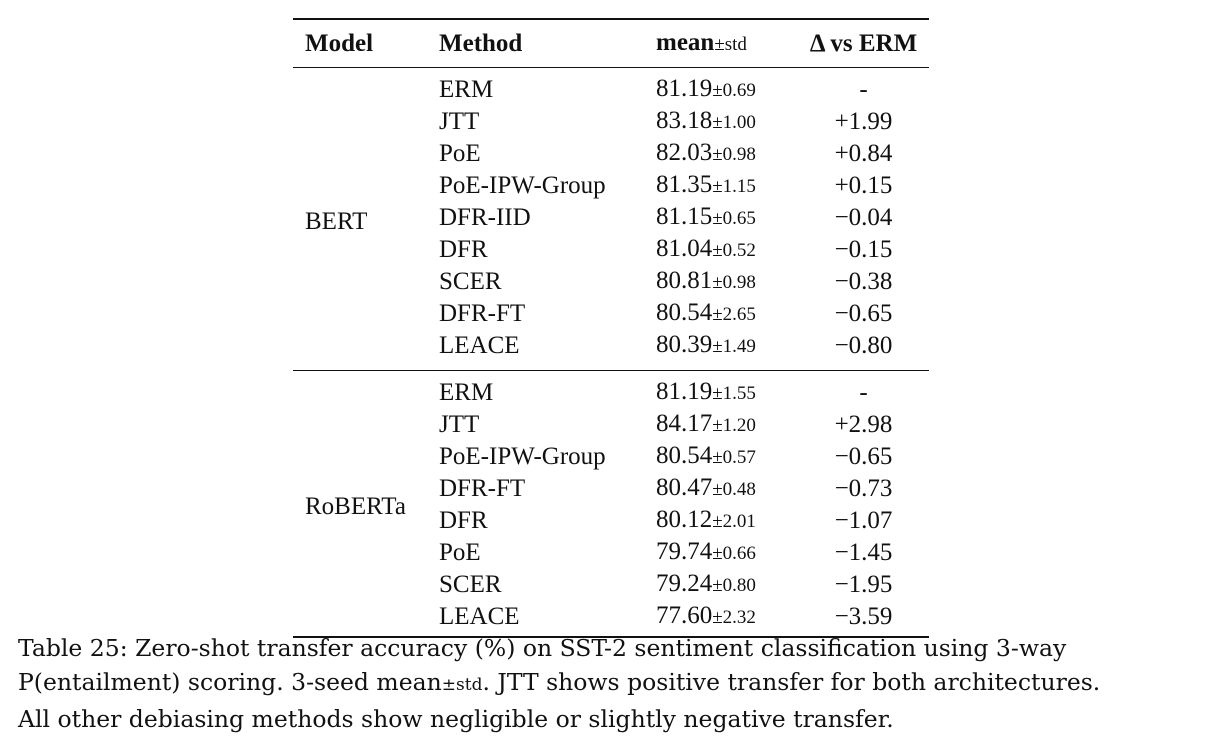 The image size is (1226, 749). I want to click on header-row: Model Method mean±std Δ vs ERM, so click(611, 43).